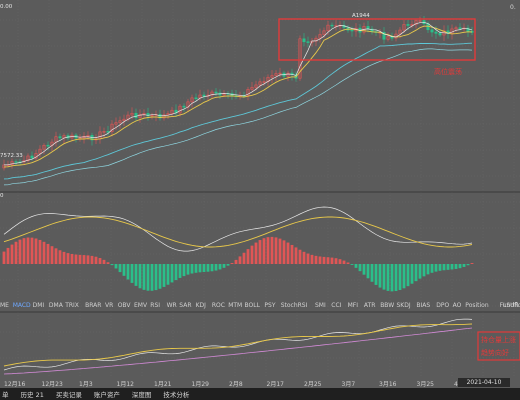 This screenshot has height=400, width=520. Describe the element at coordinates (252, 305) in the screenshot. I see `tab-boll: BOLL` at that location.